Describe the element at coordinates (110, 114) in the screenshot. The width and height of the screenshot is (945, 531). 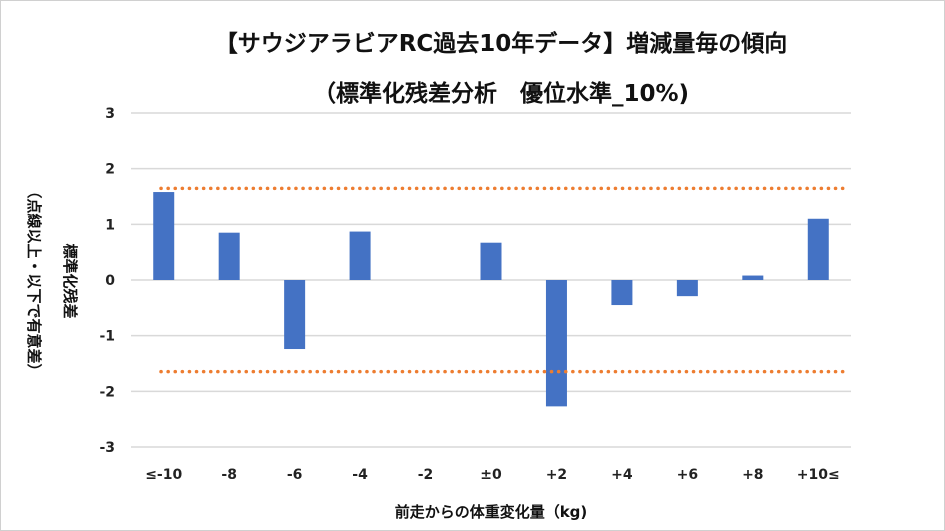
I see `y-tick-label: 3` at that location.